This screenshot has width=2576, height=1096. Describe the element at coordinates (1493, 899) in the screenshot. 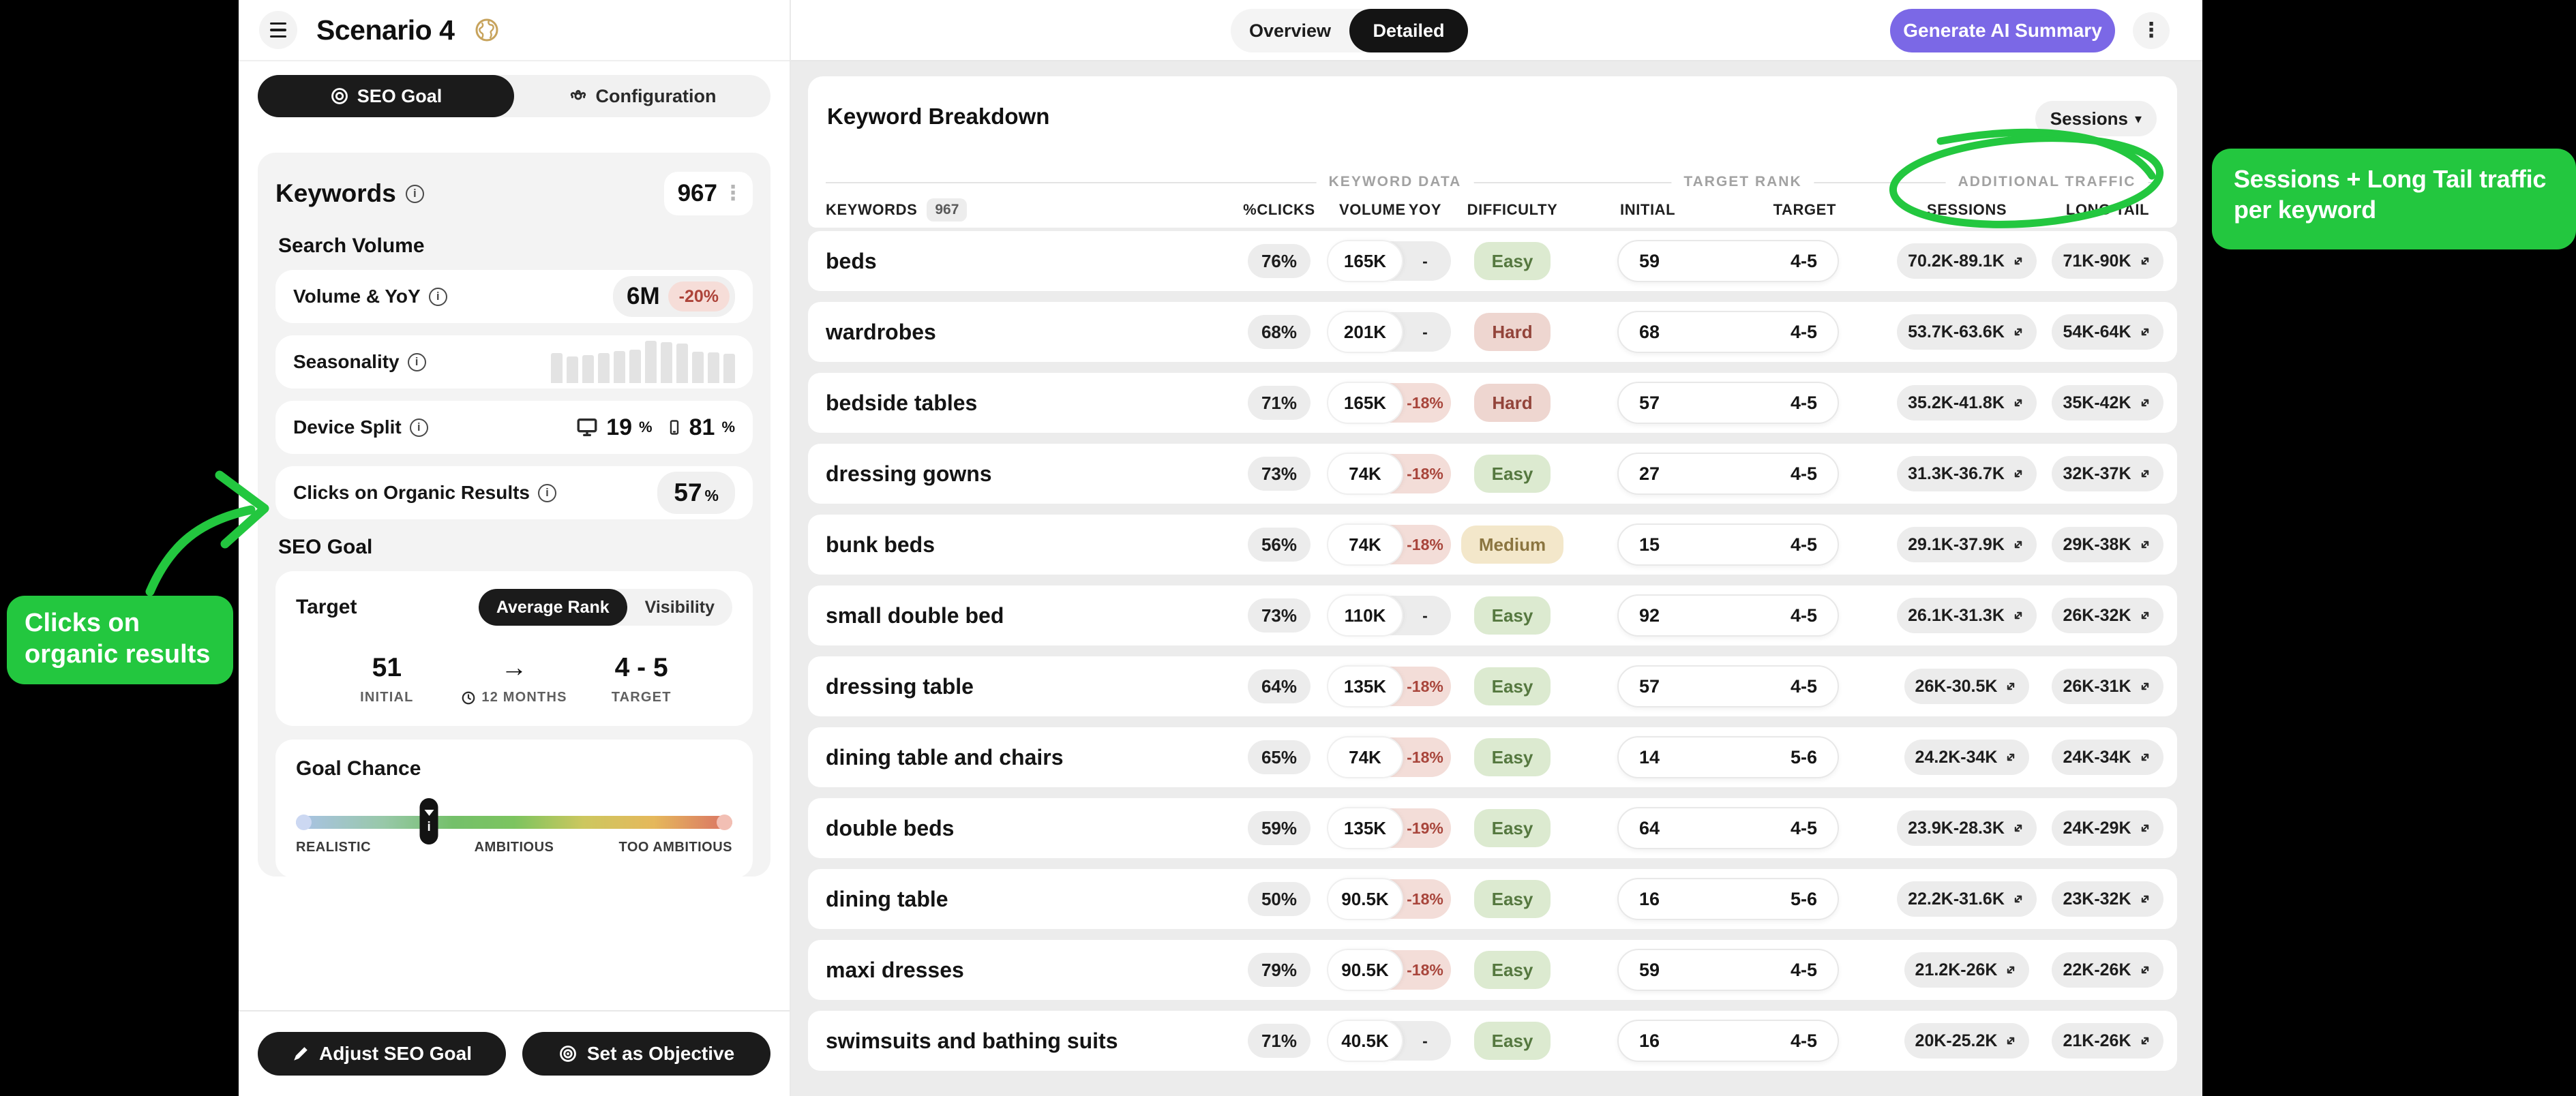

I see `table-row: dining table 50% 90.5K -18% Easy 16 5-6` at that location.